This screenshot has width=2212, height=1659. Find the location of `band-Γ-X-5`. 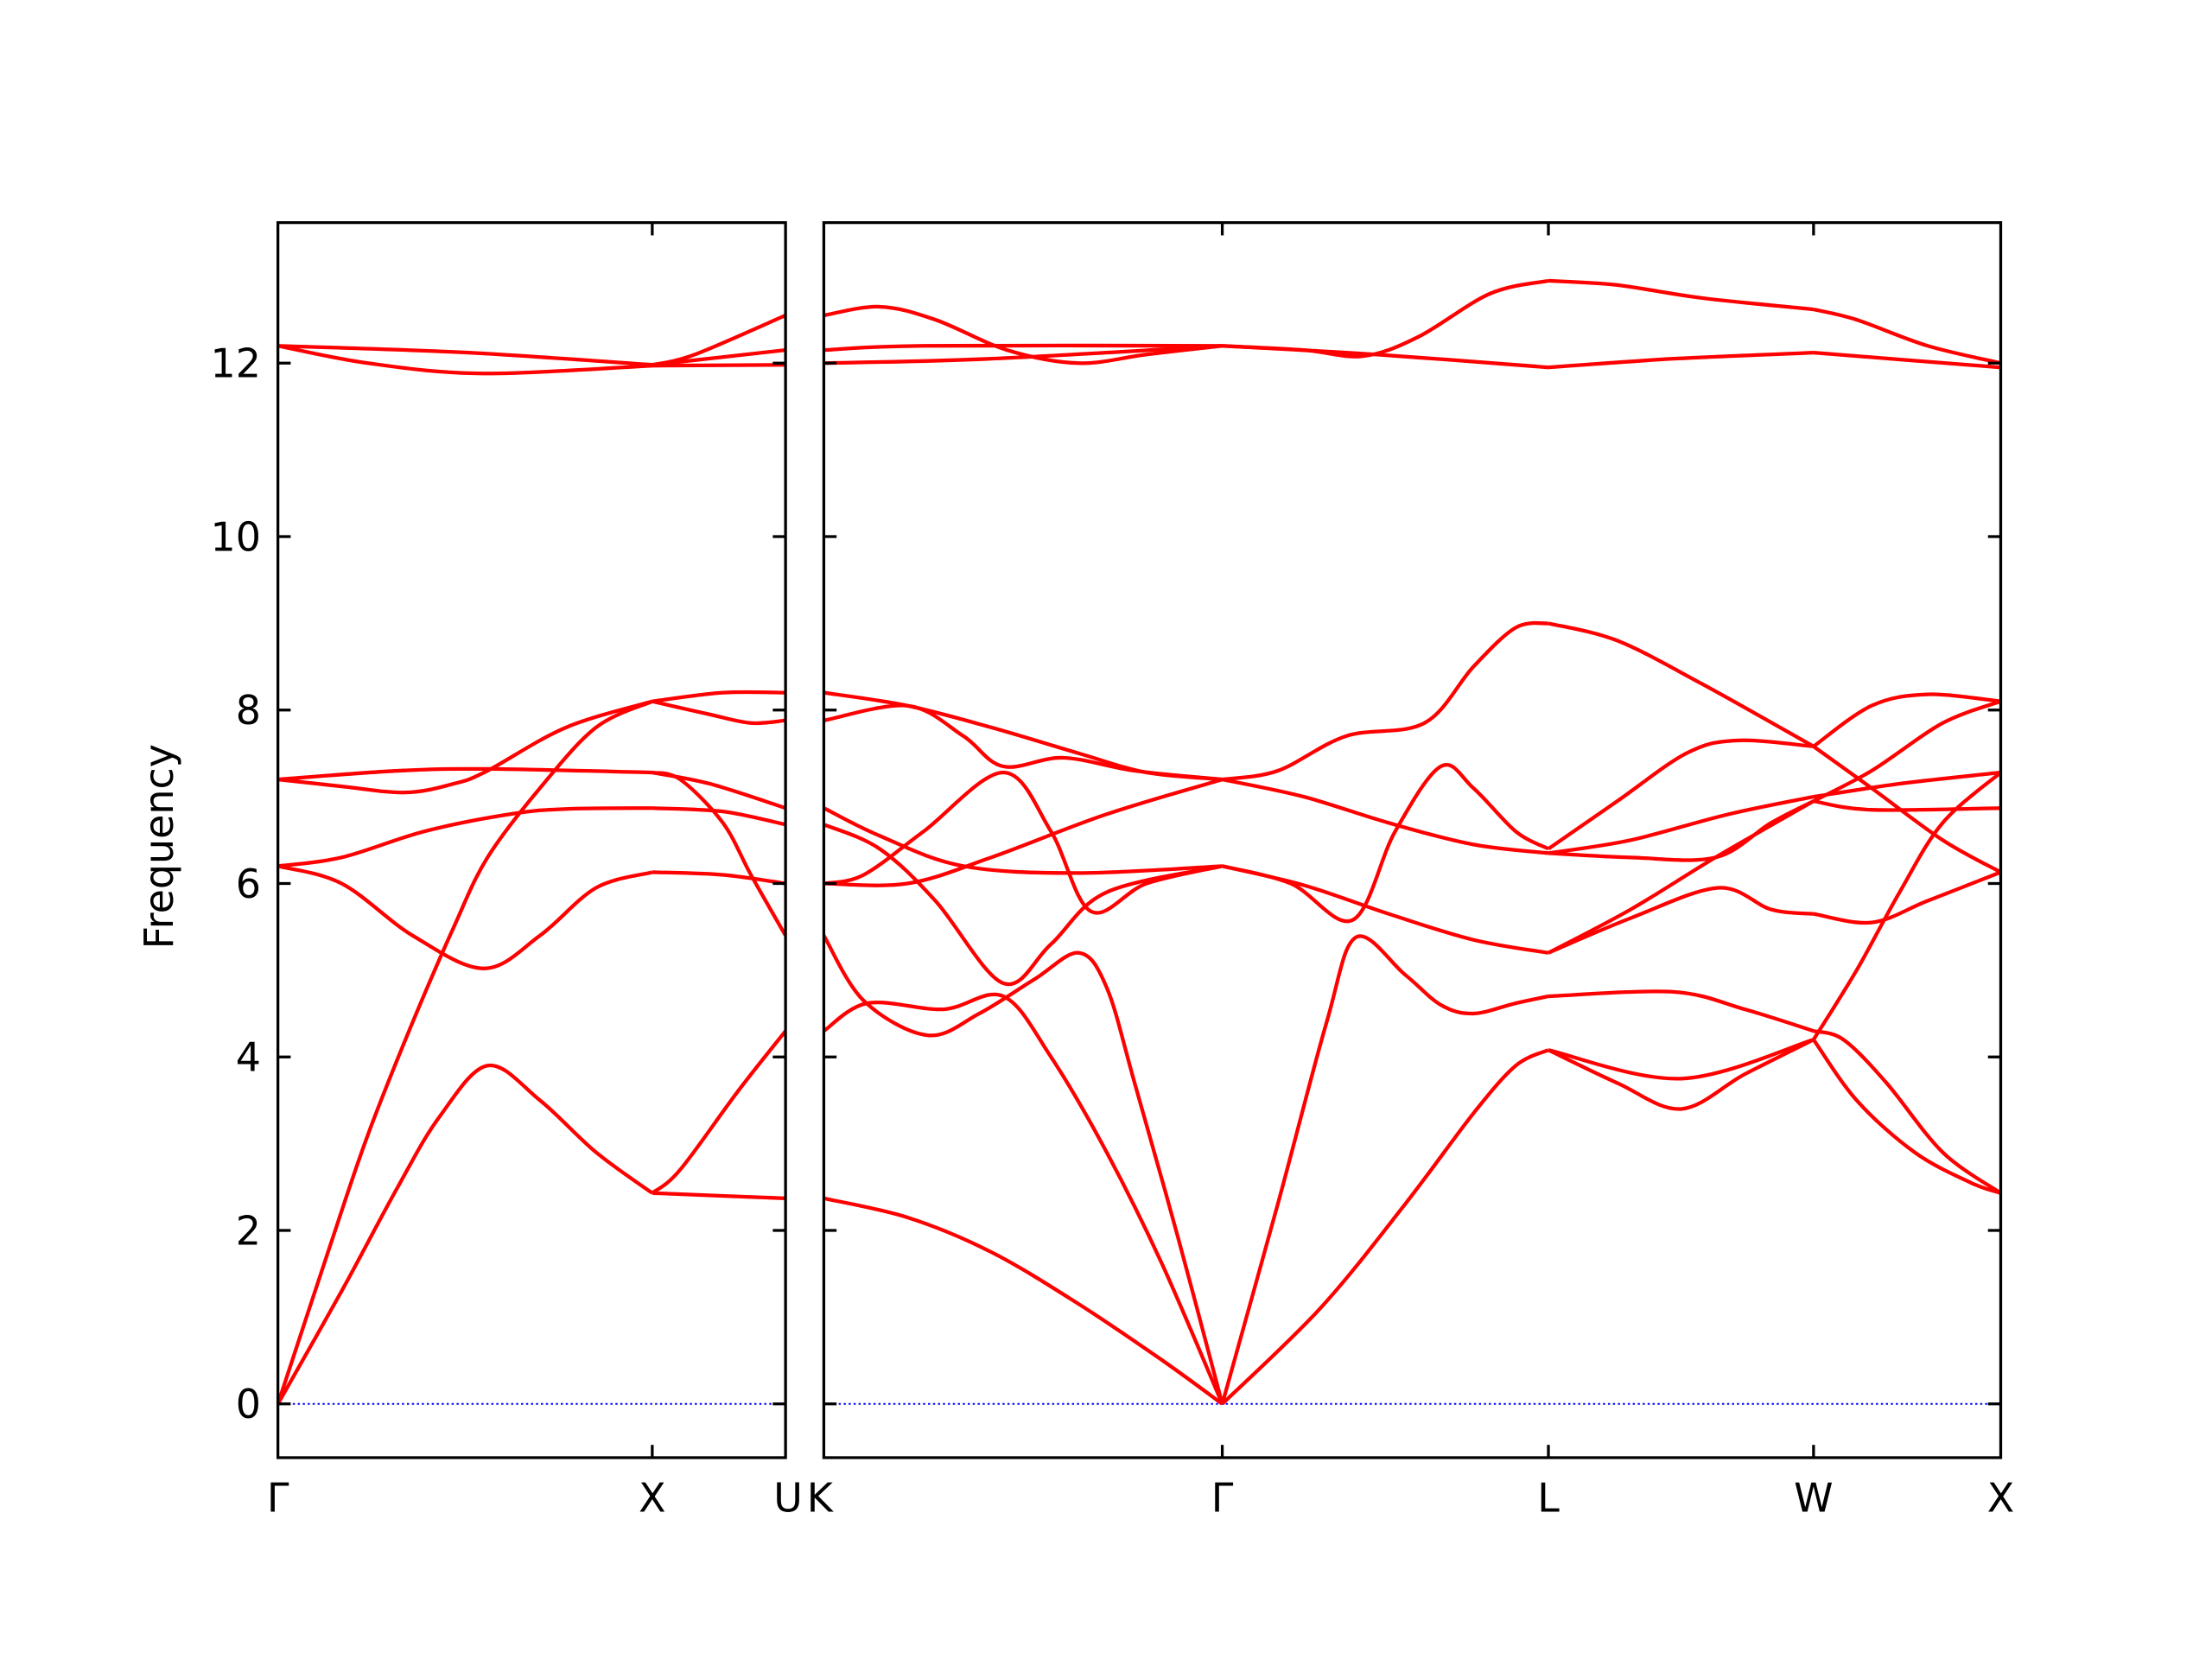

band-Γ-X-5 is located at coordinates (464, 774).